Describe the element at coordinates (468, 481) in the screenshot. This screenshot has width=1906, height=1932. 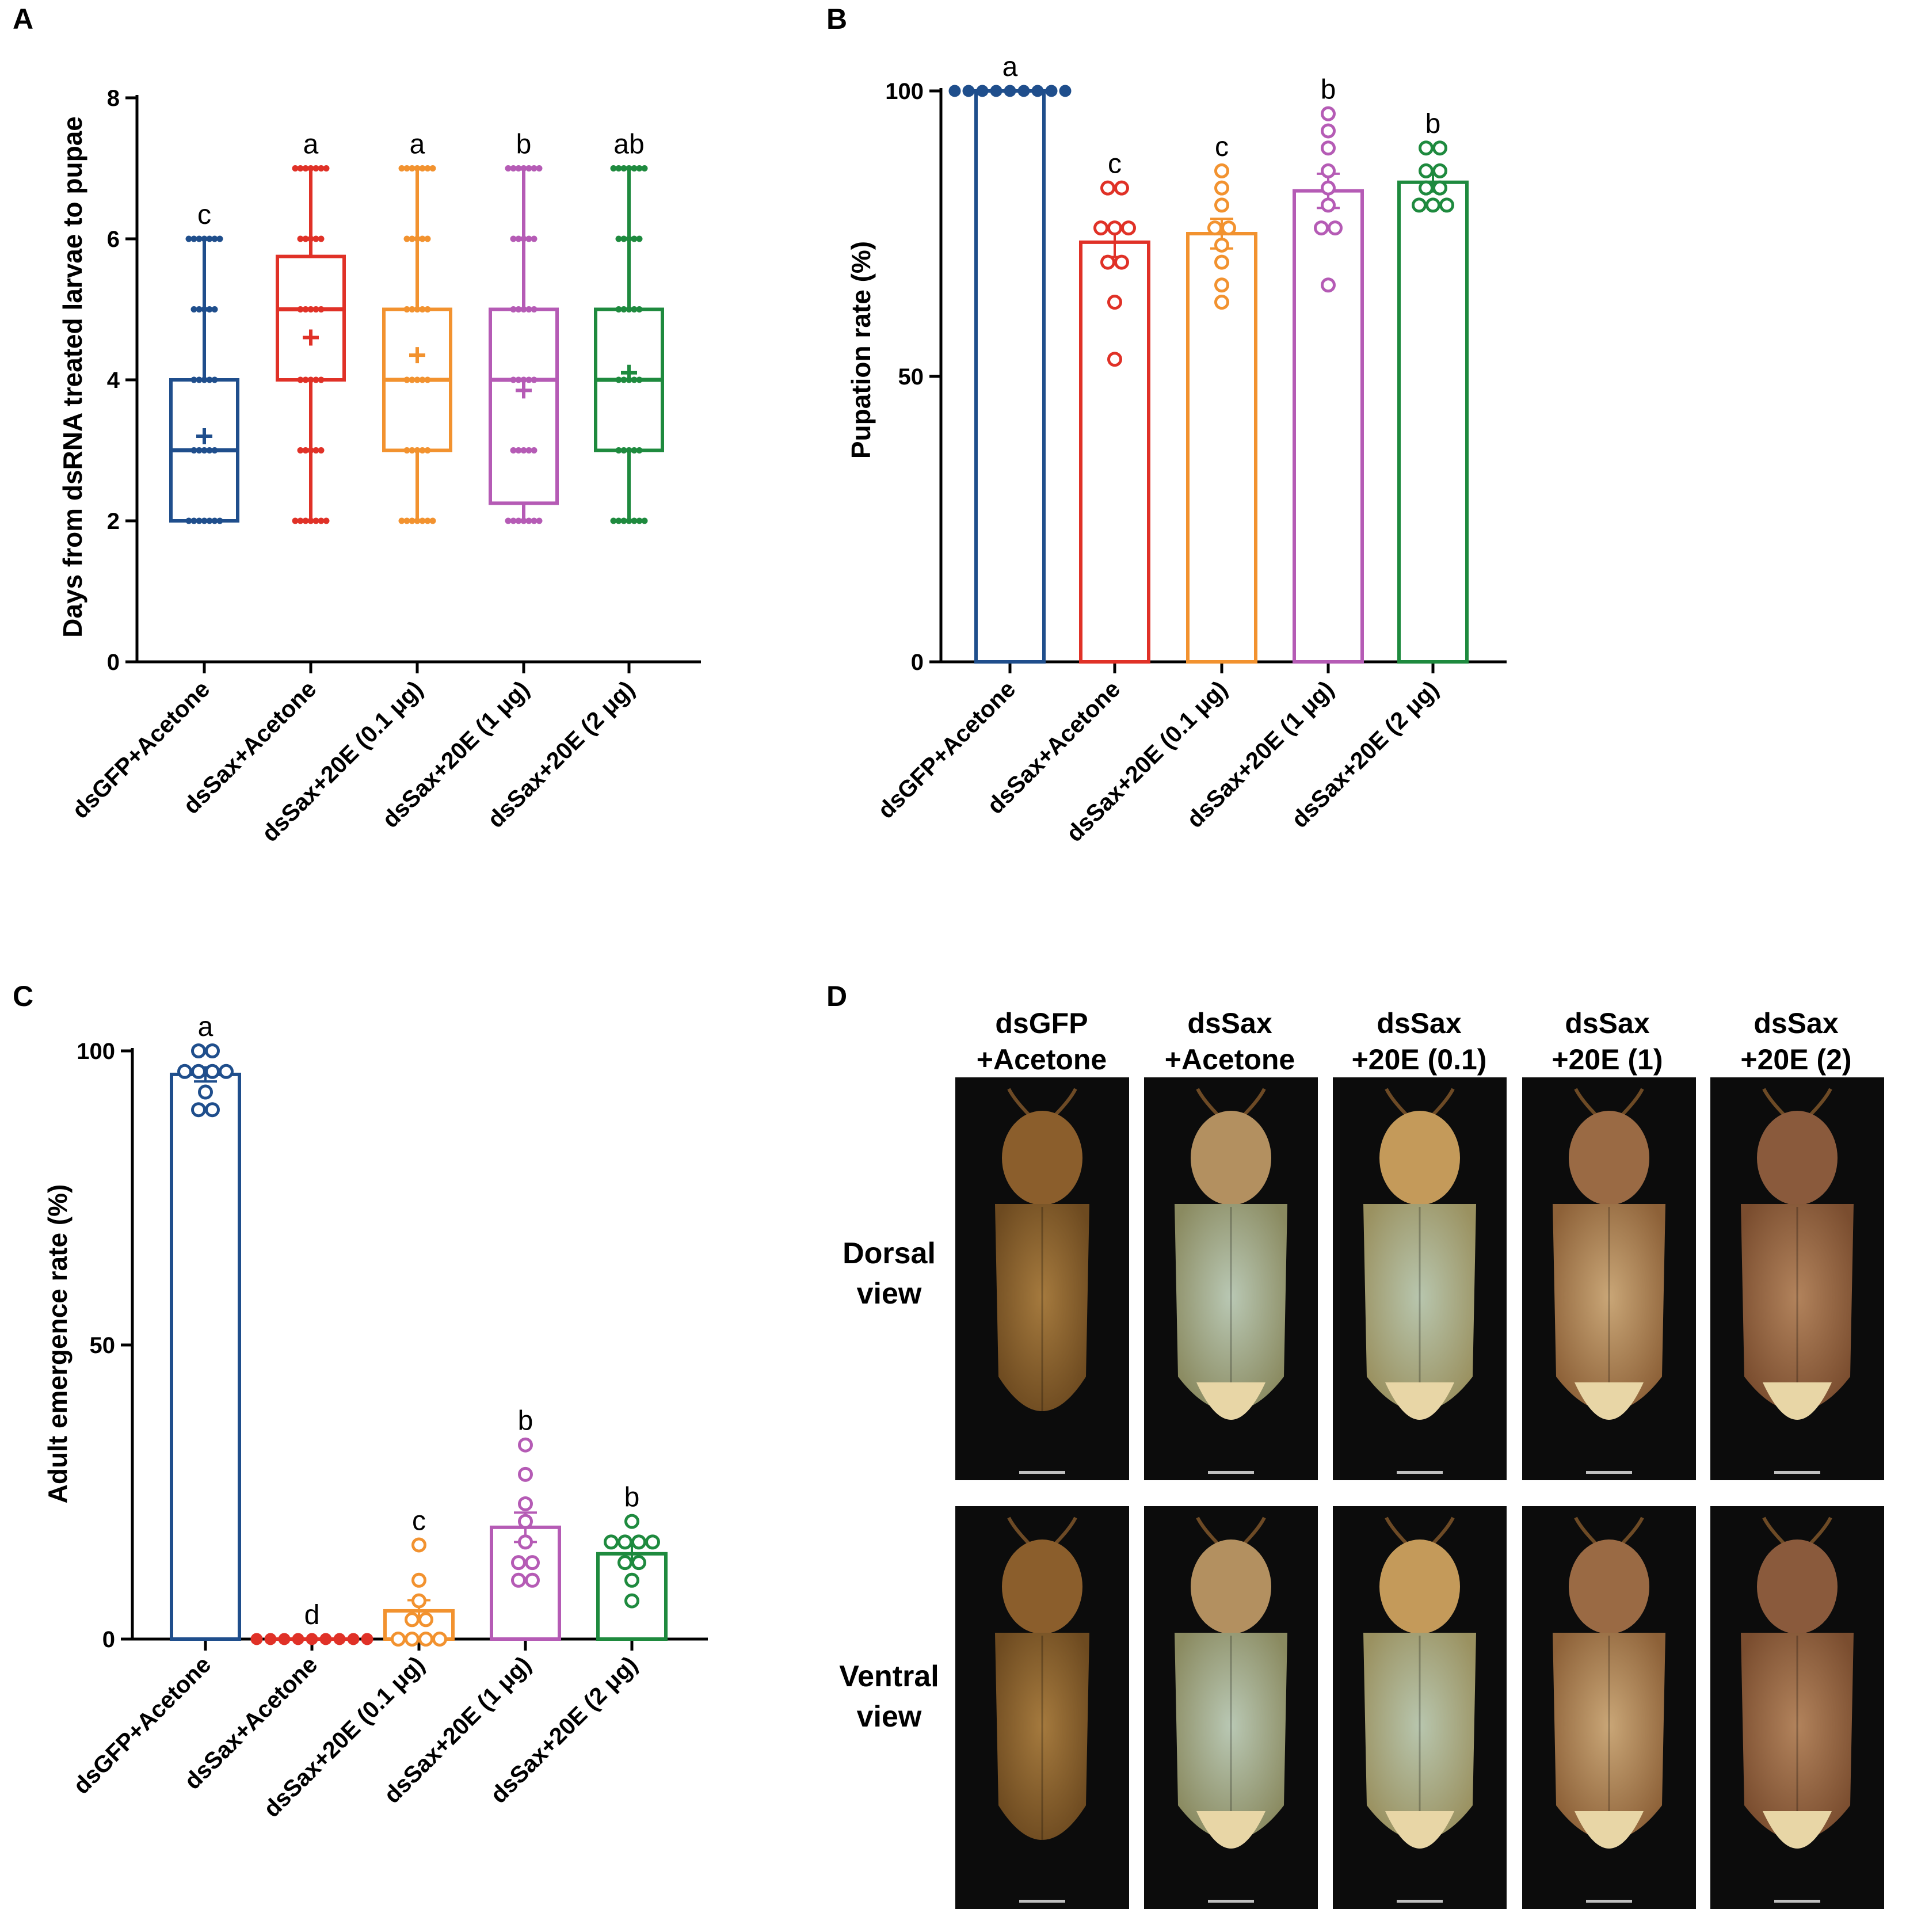
I see `category-group-4: dsSax+20E (1 μg)b` at that location.